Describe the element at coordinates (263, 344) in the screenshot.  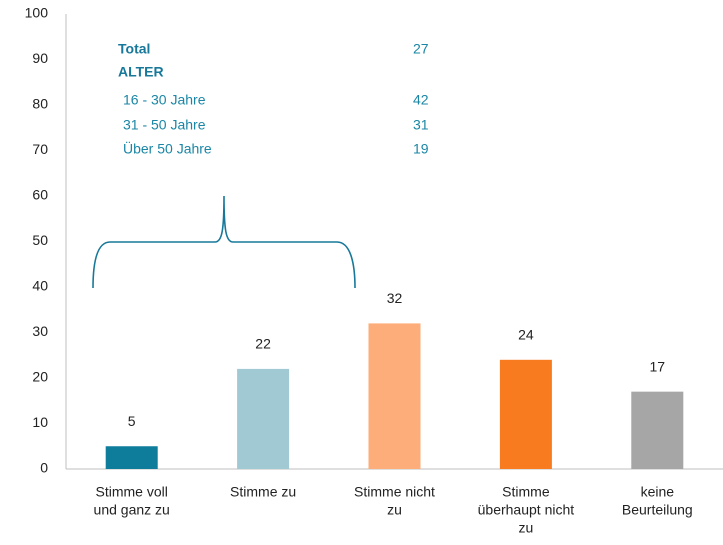
I see `data-label: 22` at that location.